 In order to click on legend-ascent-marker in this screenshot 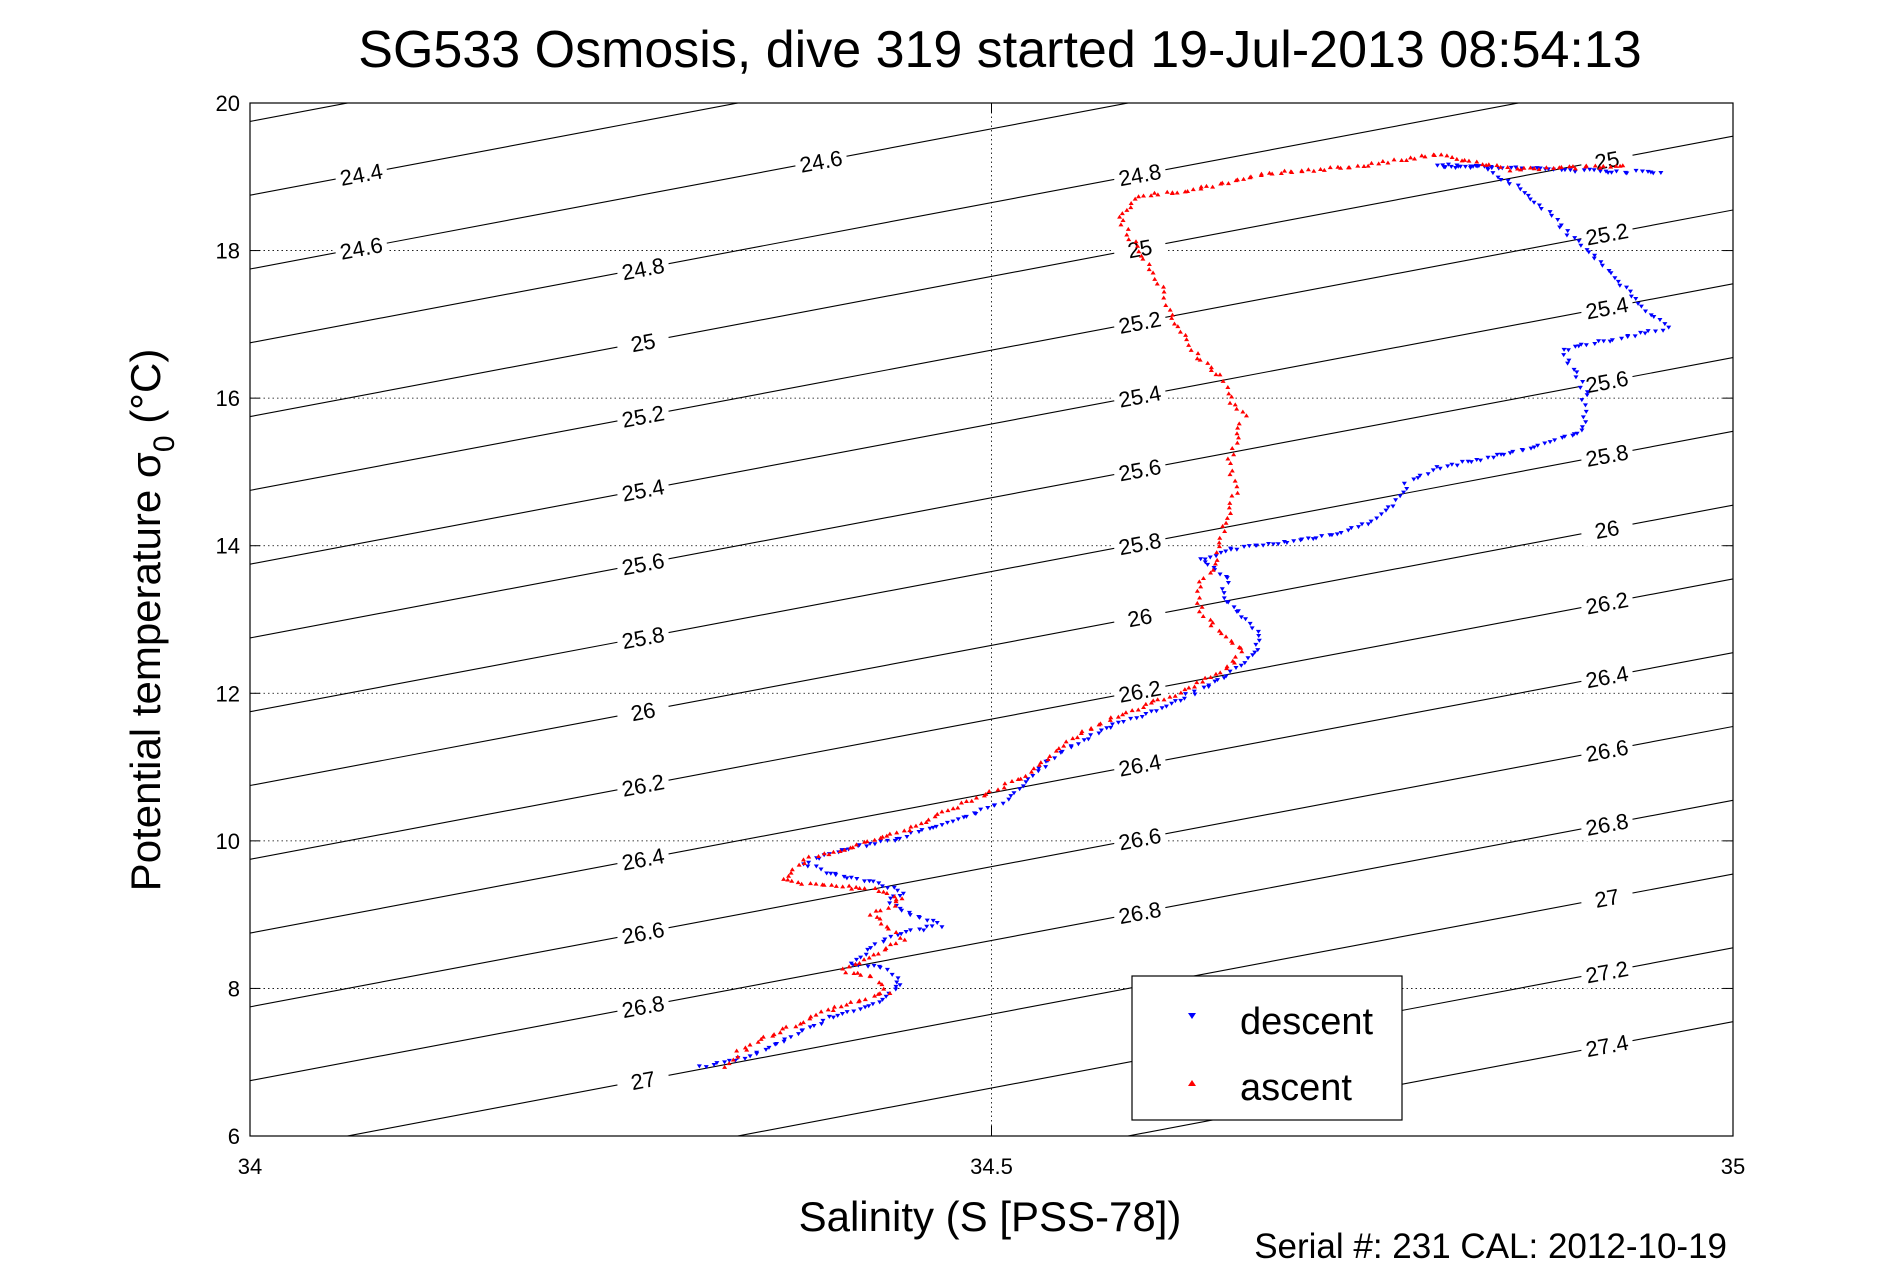, I will do `click(1192, 1083)`.